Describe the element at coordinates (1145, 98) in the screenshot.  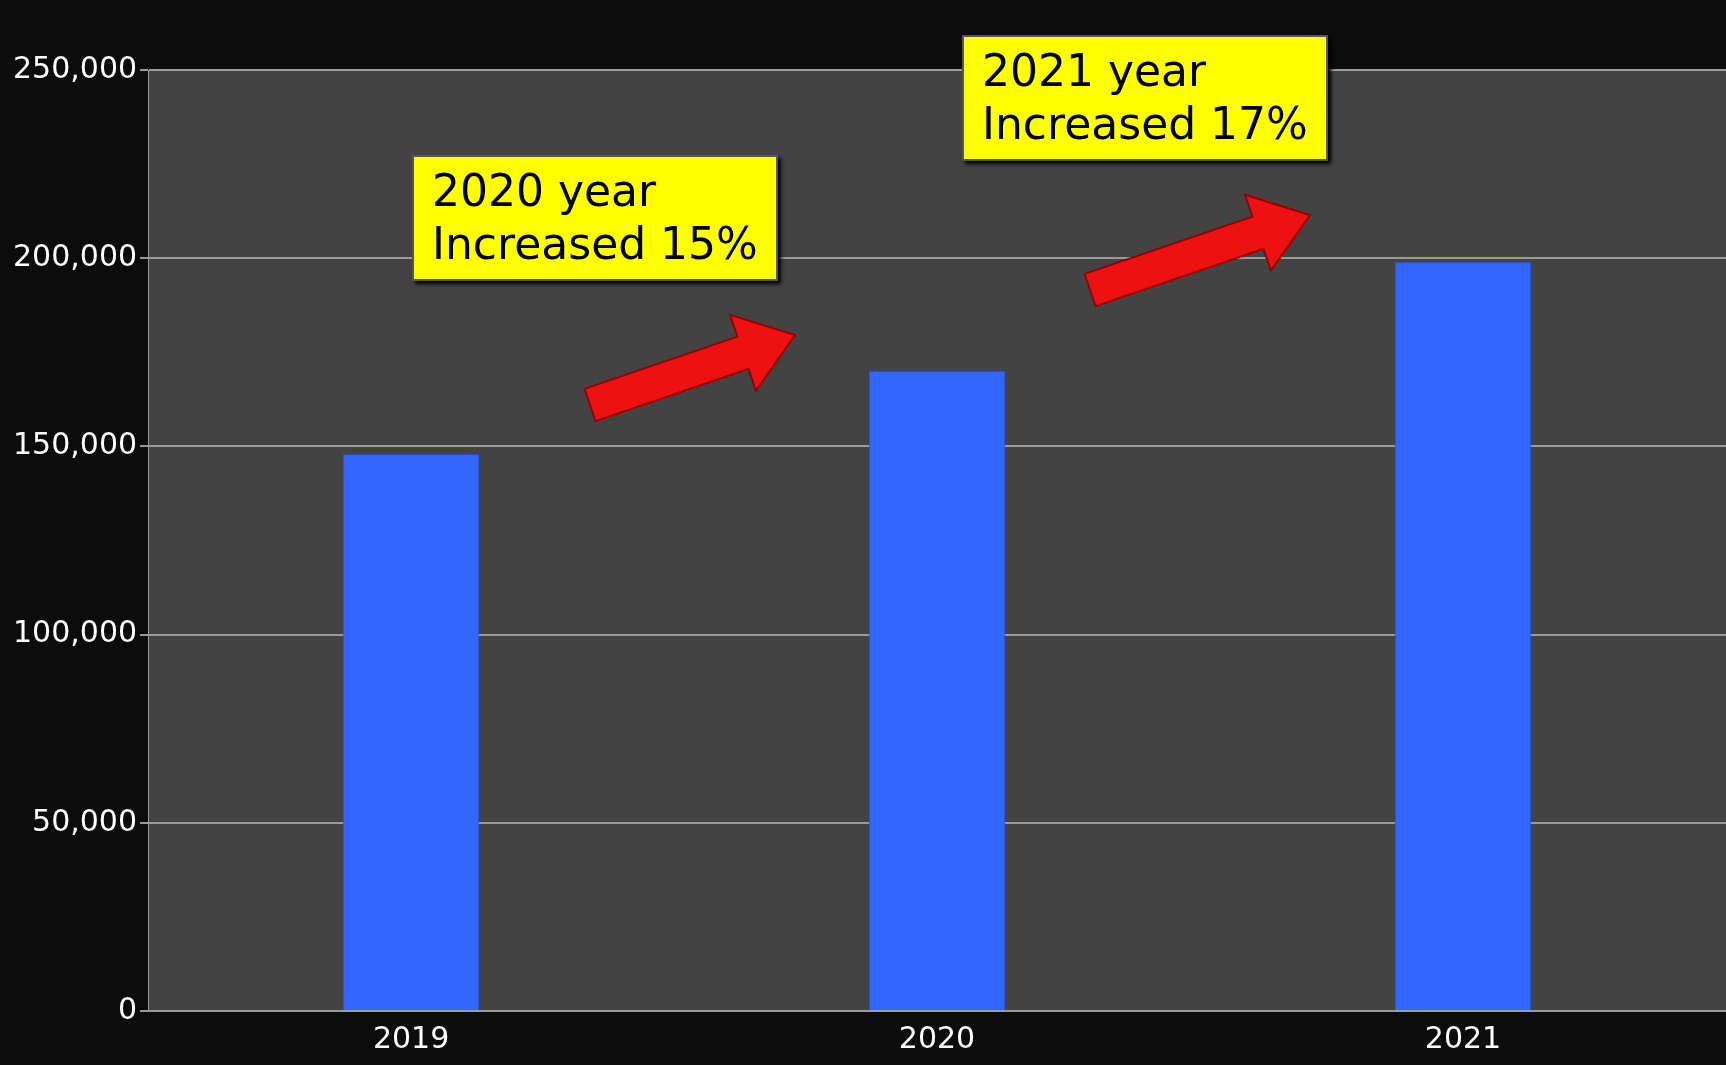
I see `annotation: 2021 year Increased 17%` at that location.